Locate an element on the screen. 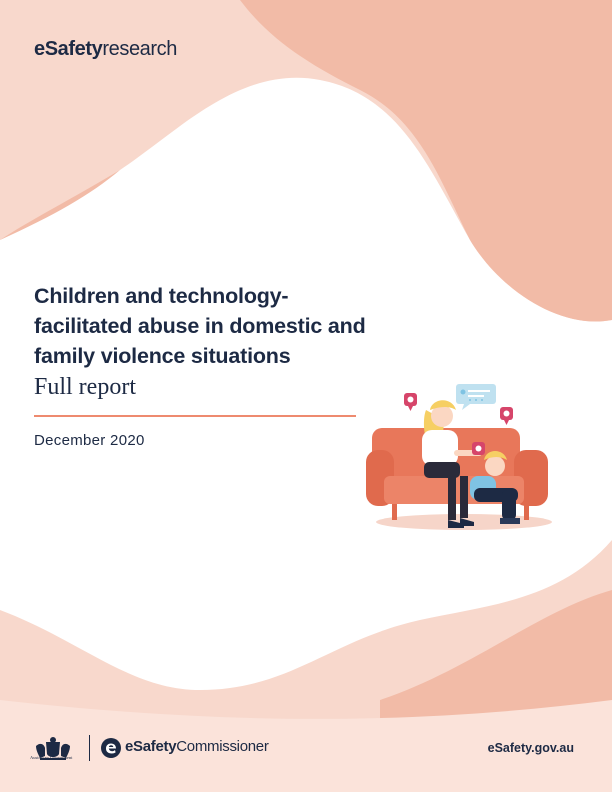 Image resolution: width=612 pixels, height=792 pixels. esafety-logo-icon is located at coordinates (111, 748).